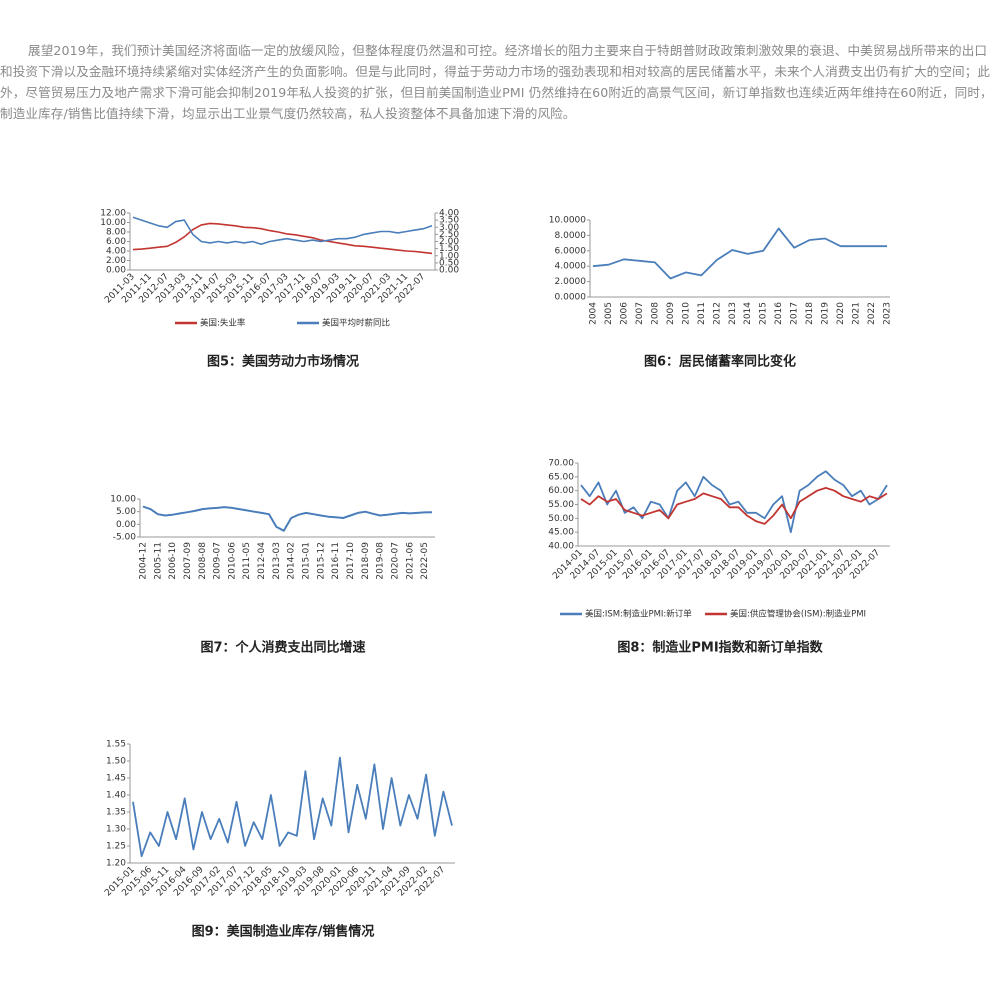  Describe the element at coordinates (795, 313) in the screenshot. I see `x-tick-label: 2017` at that location.